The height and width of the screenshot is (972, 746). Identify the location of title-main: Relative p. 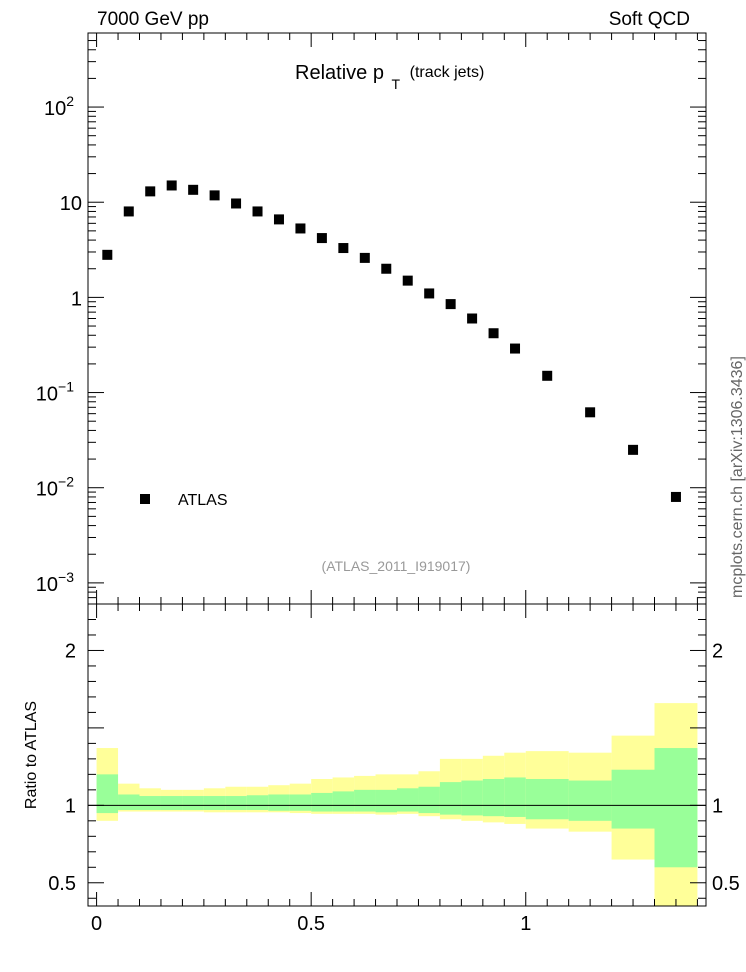
(339, 73).